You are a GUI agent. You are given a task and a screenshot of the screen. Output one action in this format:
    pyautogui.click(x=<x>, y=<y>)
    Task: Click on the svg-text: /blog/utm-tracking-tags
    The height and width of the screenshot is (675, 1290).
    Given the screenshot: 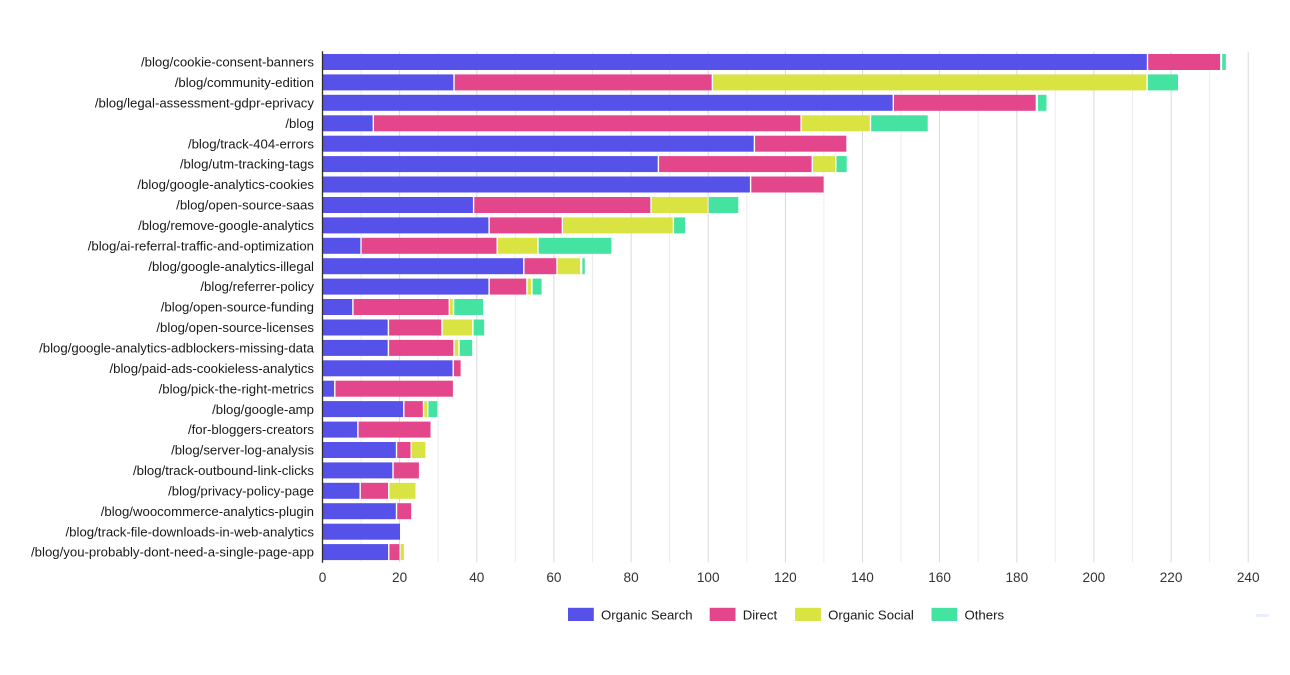 What is the action you would take?
    pyautogui.click(x=247, y=164)
    